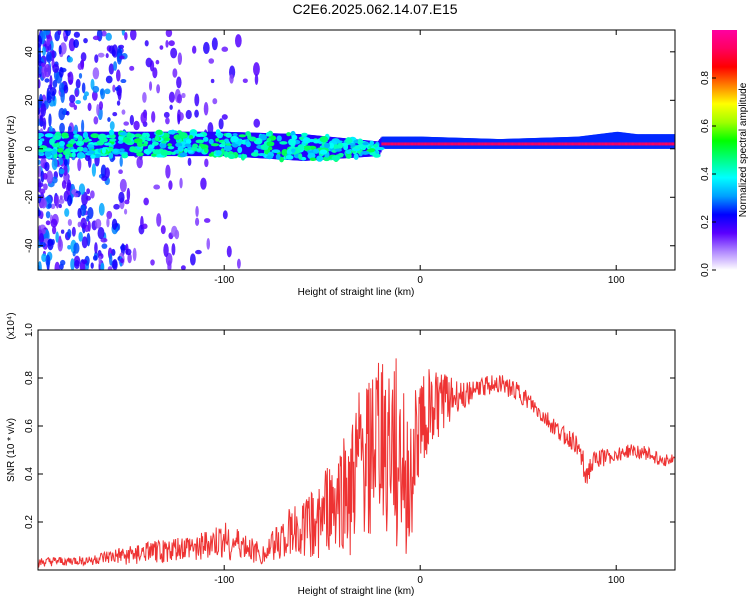  What do you see at coordinates (29, 378) in the screenshot?
I see `snr-ytick-label: 0.8` at bounding box center [29, 378].